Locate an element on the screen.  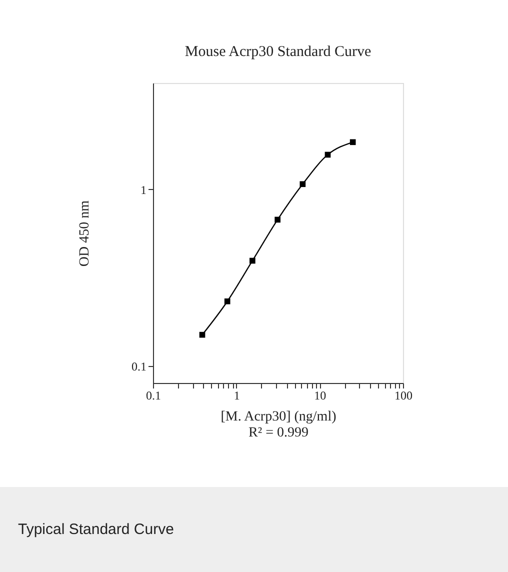
chart-title: Mouse Acrp30 Standard Curve is located at coordinates (278, 52).